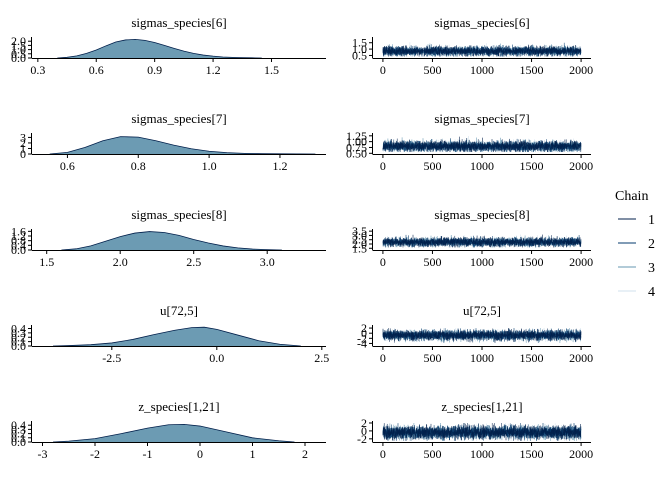  I want to click on y-tick-label: 0.1, so click(18, 438).